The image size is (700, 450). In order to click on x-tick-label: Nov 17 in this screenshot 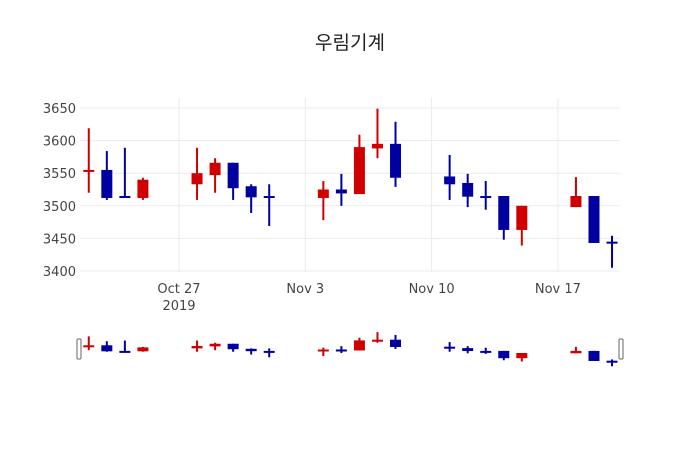, I will do `click(558, 289)`.